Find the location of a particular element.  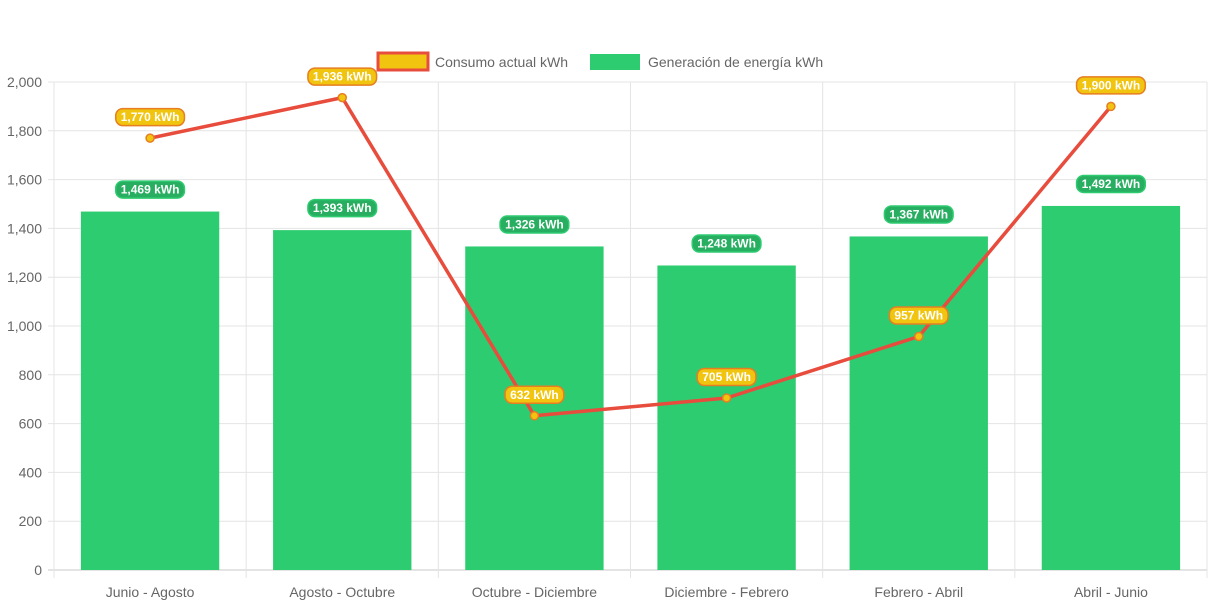

y-tick-label: 800 is located at coordinates (31, 375).